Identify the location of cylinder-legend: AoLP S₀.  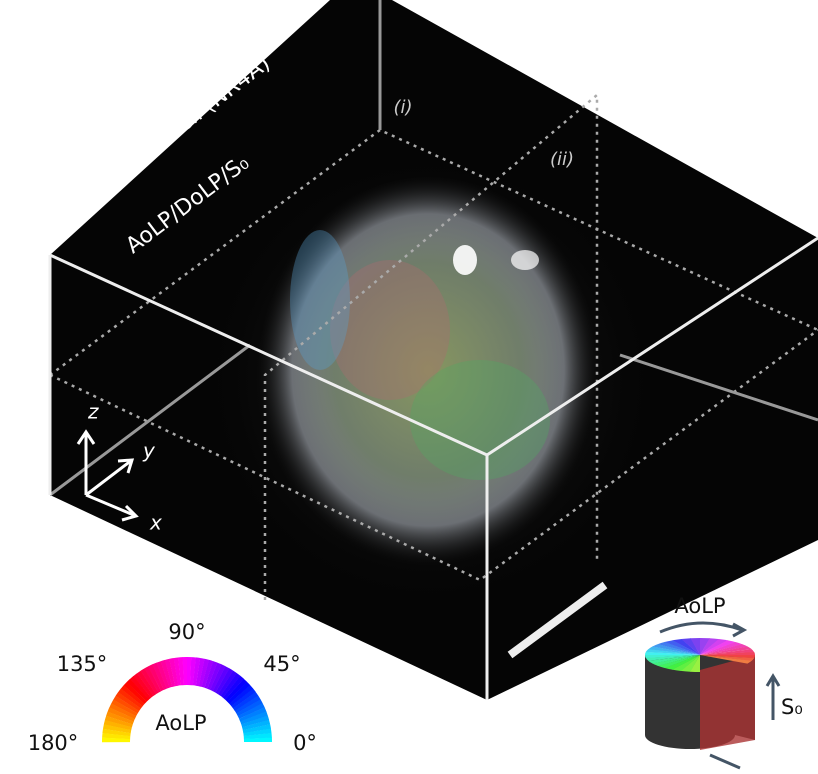
(723, 682).